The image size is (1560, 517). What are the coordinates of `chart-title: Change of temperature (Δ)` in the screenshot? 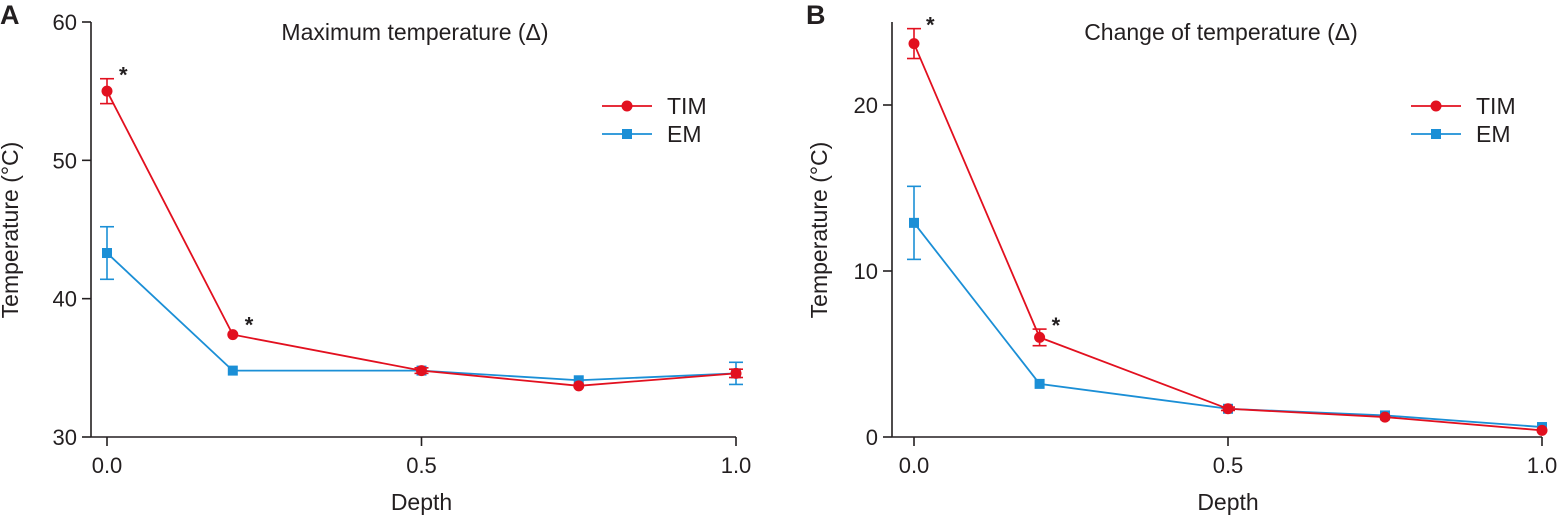 It's located at (1221, 32).